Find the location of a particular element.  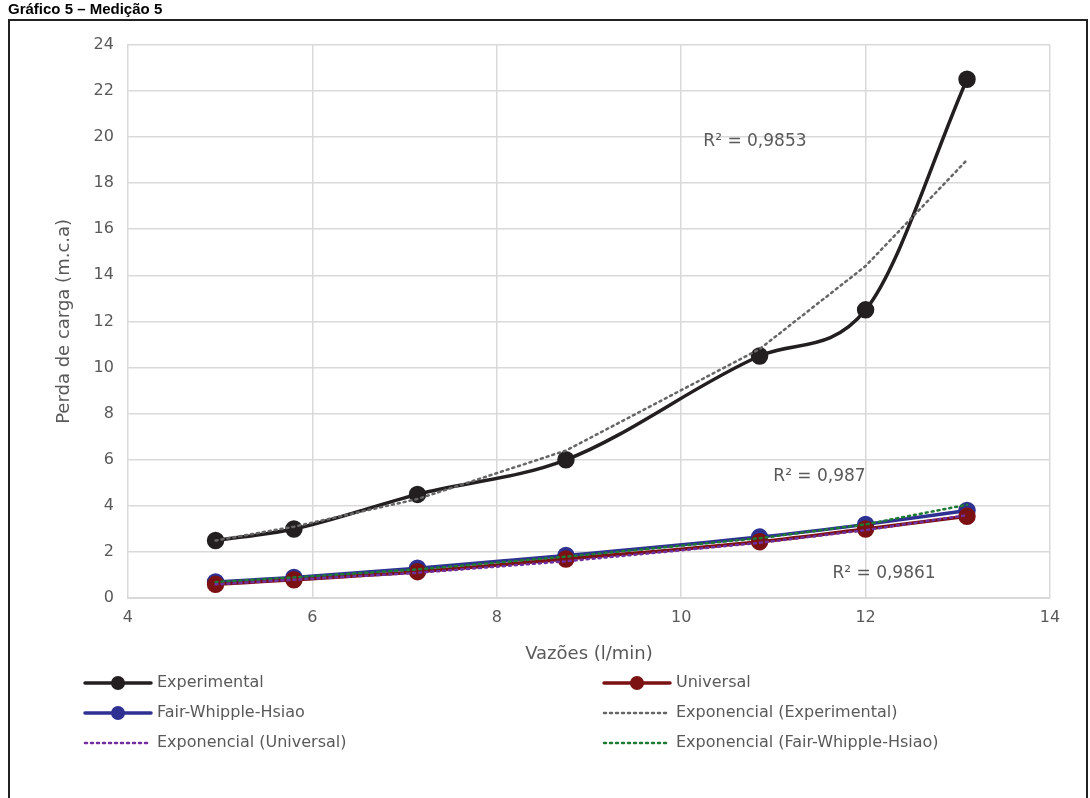

legend-label: Exponencial (Fair-Whipple-Hsiao) is located at coordinates (807, 742).